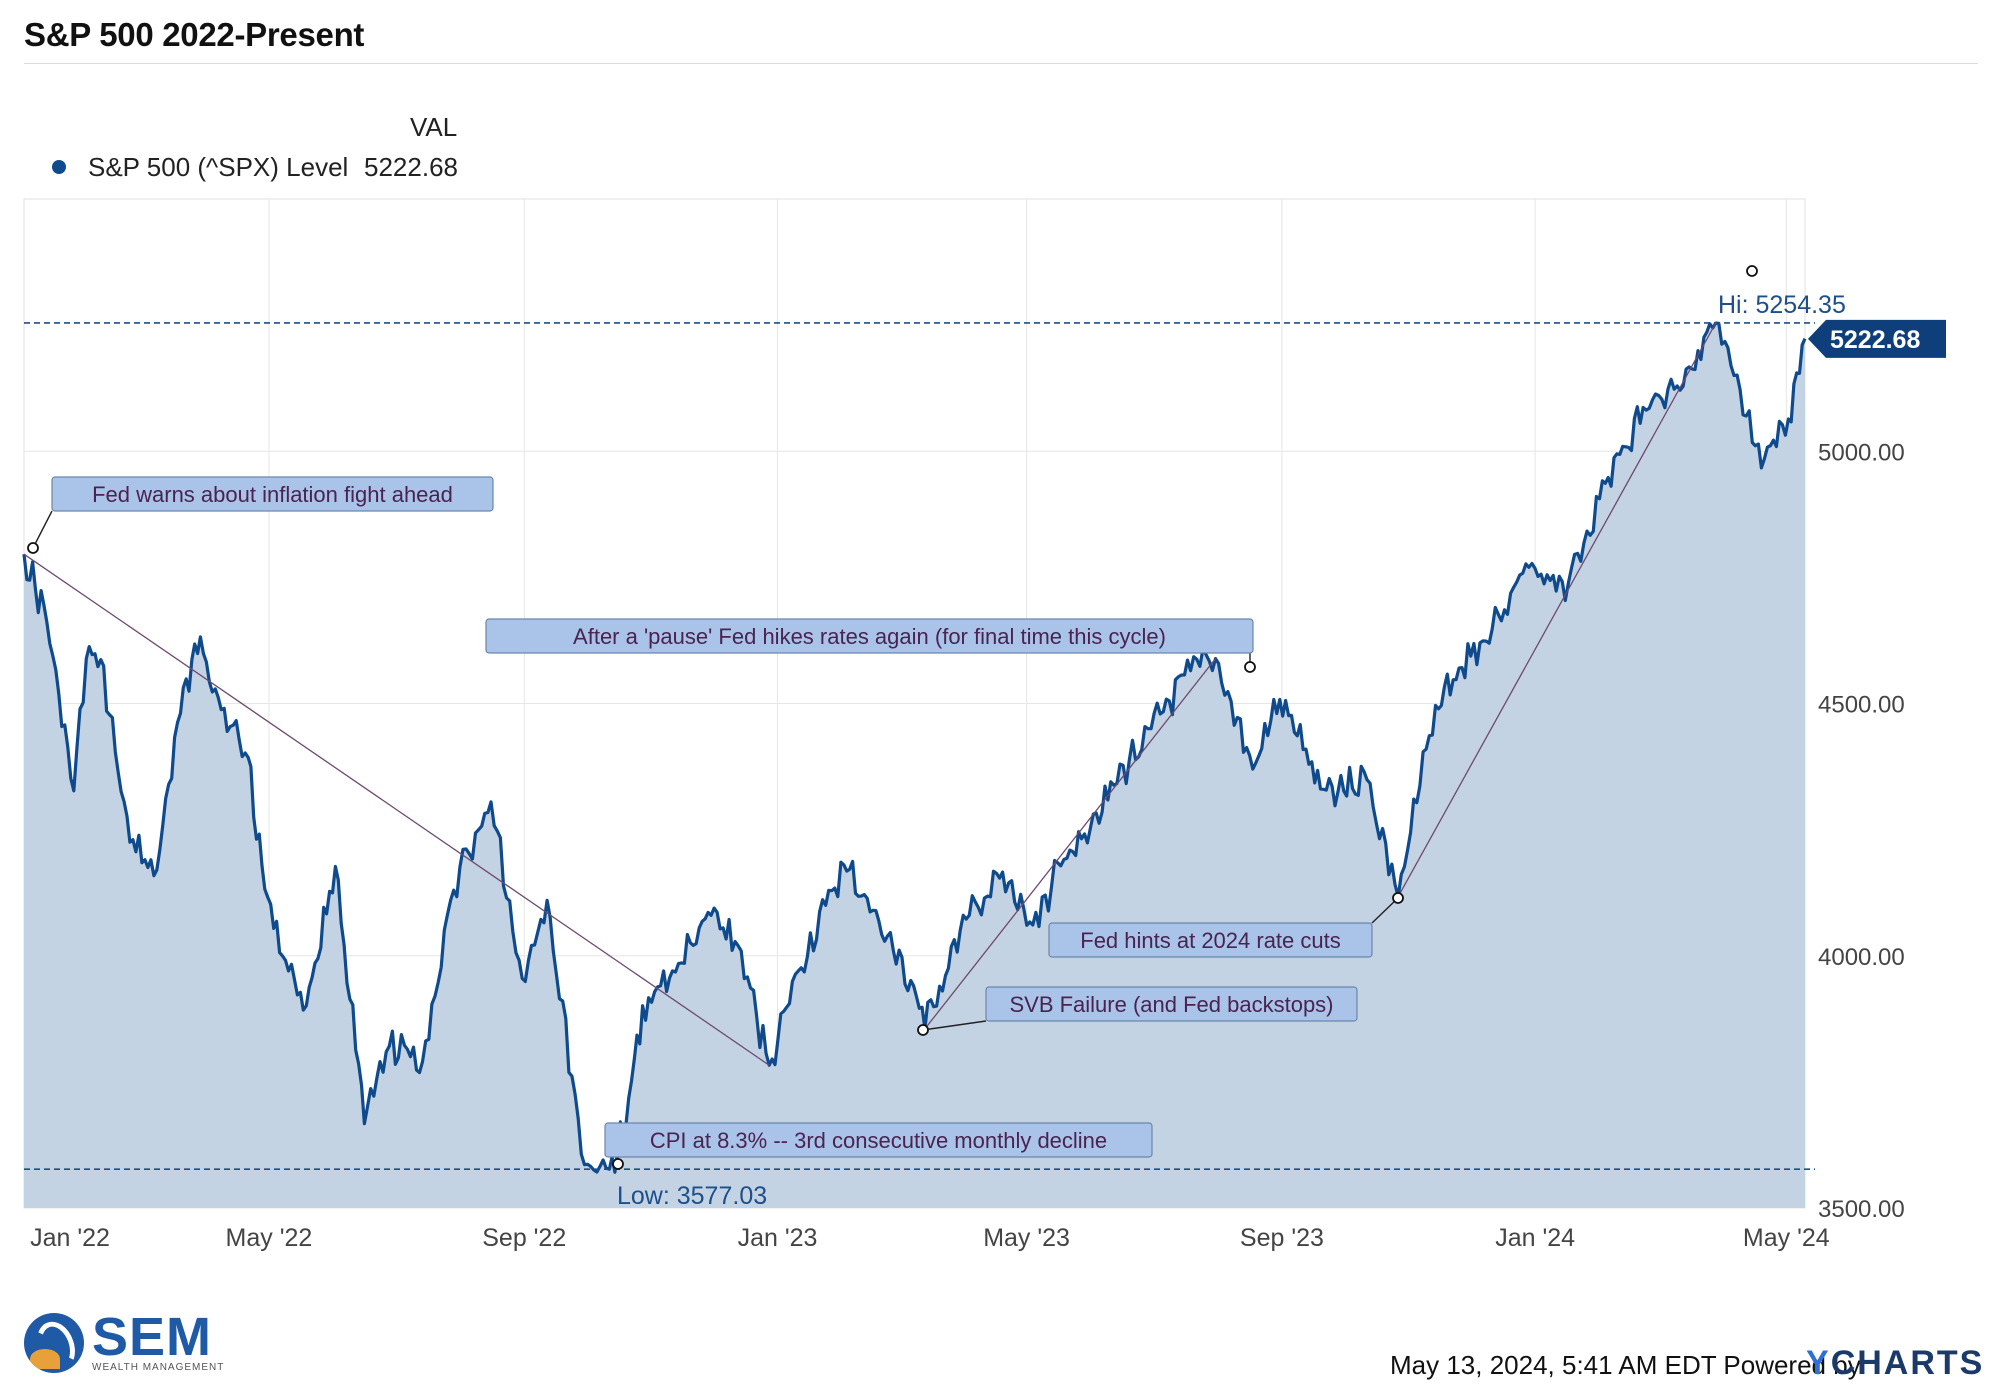  I want to click on sem-logo: SEM WEALTH MANAGEMENT, so click(124, 1340).